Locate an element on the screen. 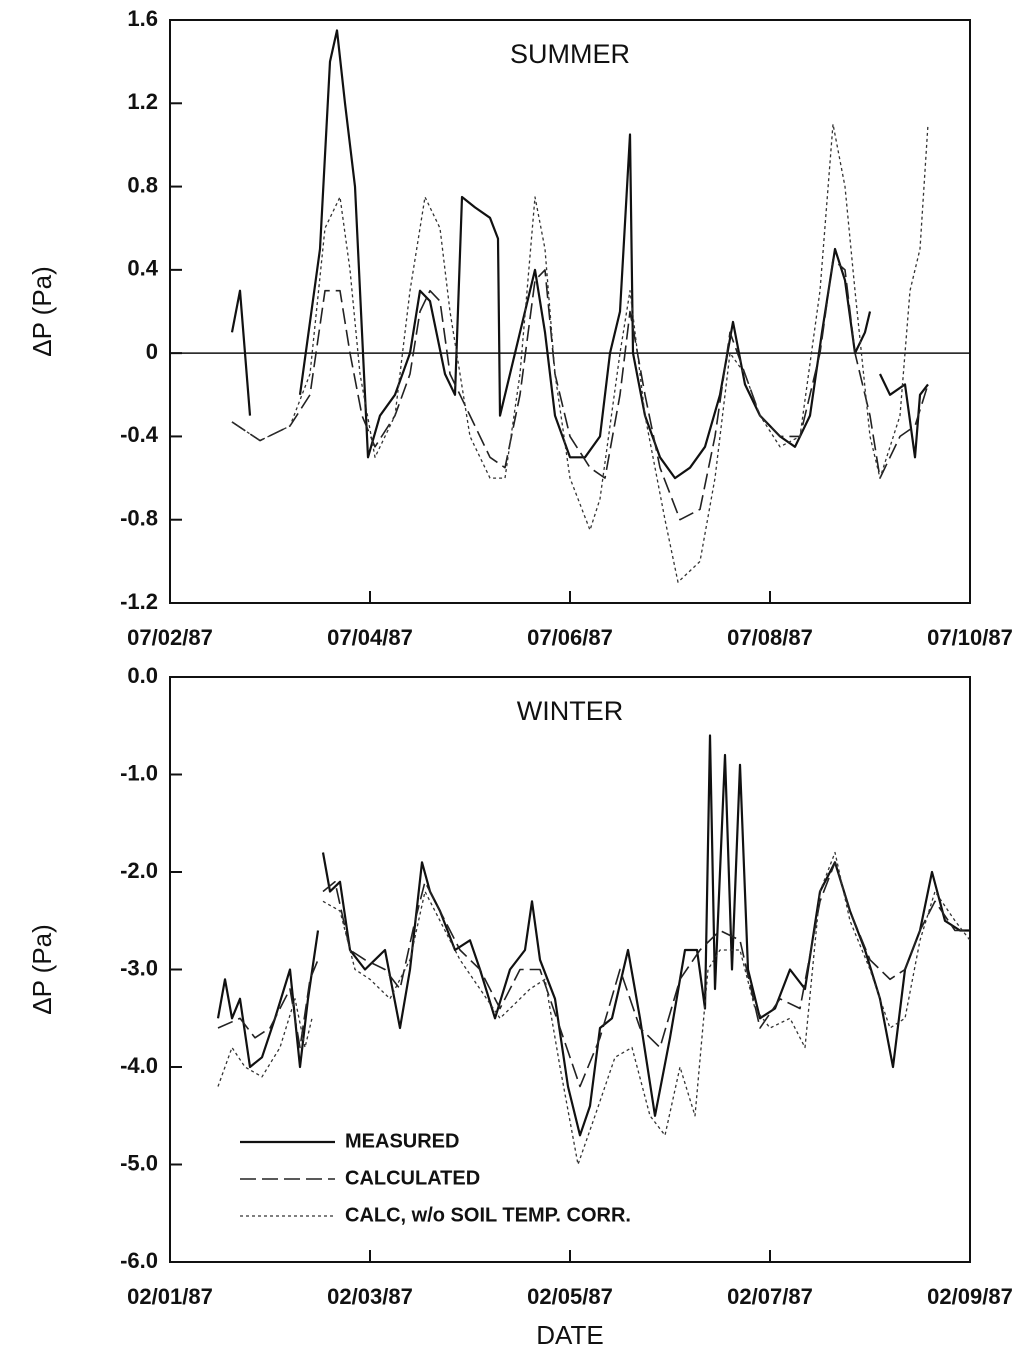  legend-label: CALCULATED is located at coordinates (412, 1178).